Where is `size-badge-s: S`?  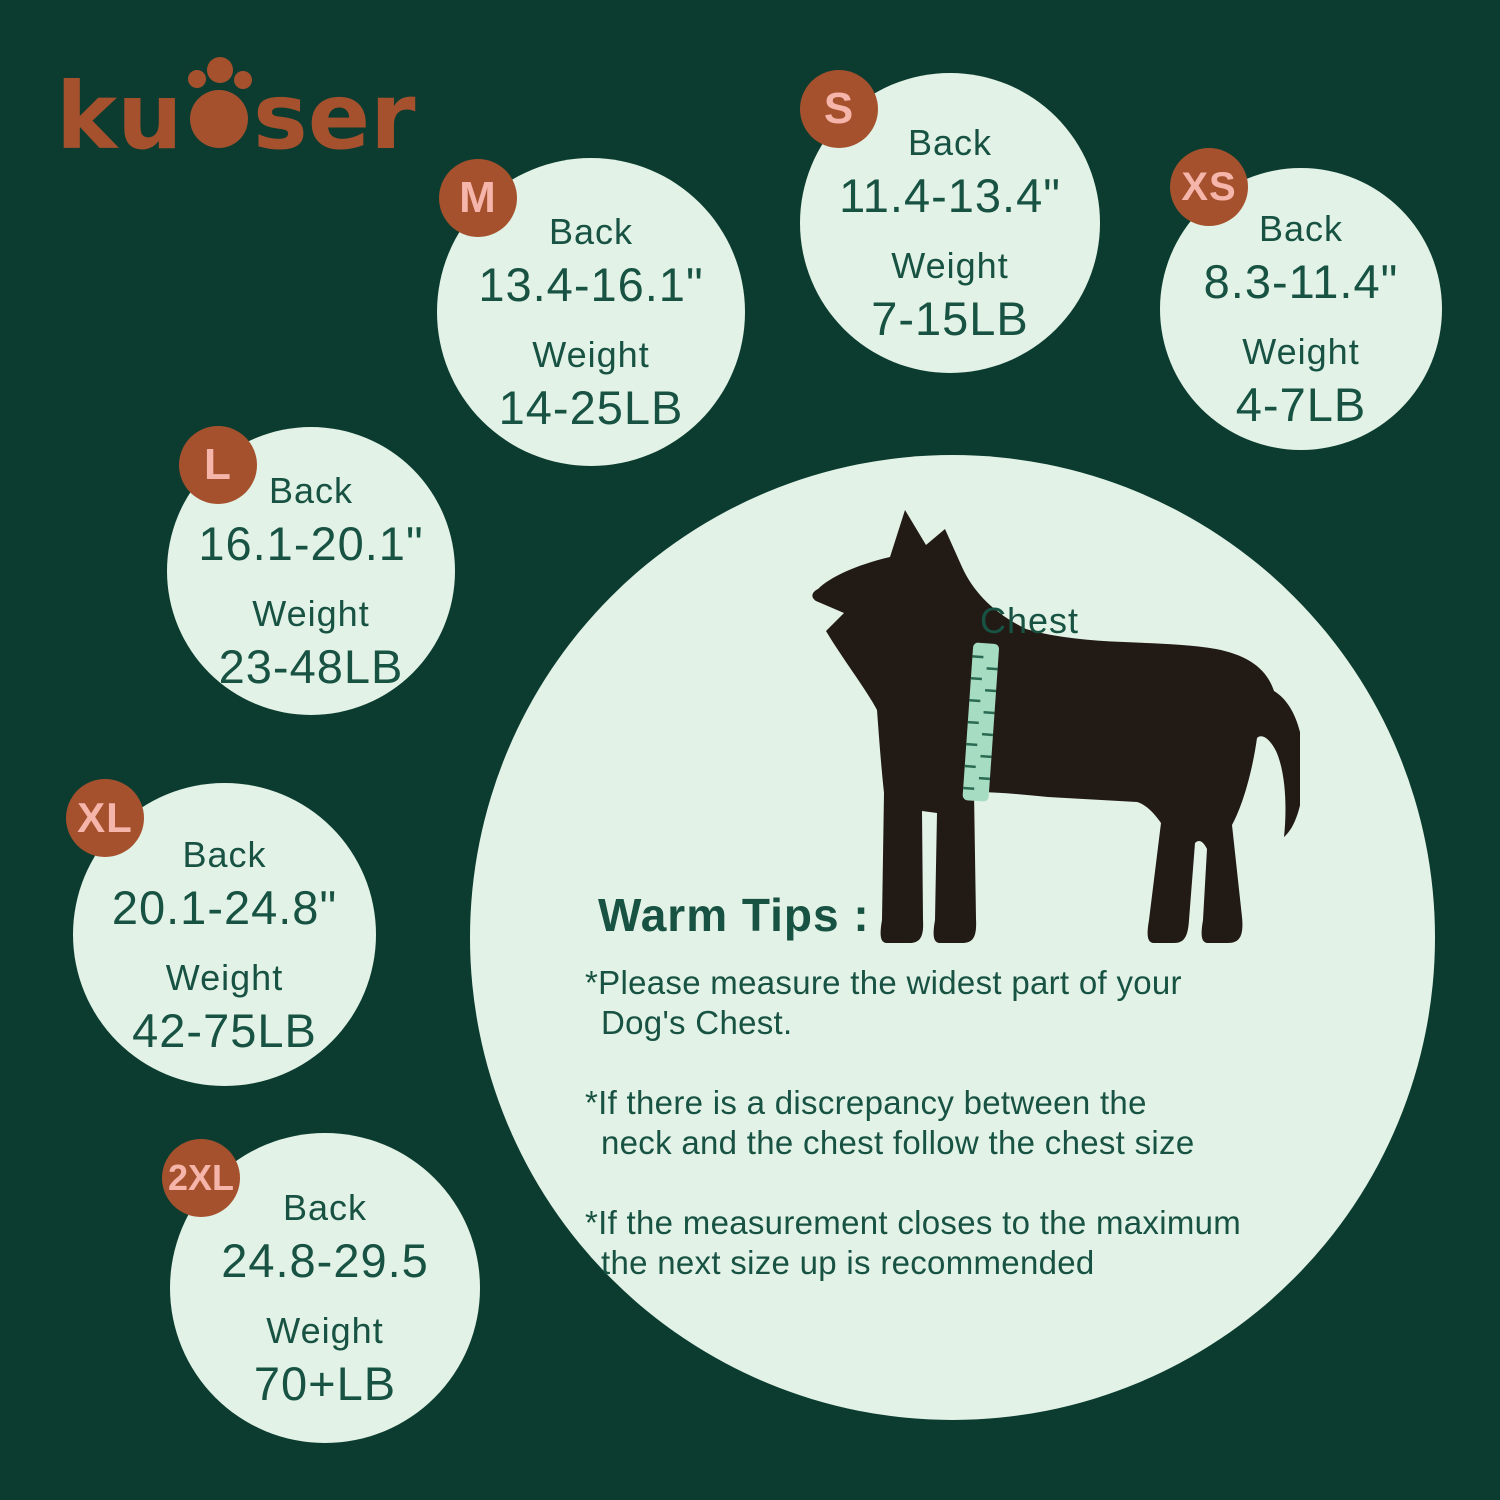 size-badge-s: S is located at coordinates (839, 109).